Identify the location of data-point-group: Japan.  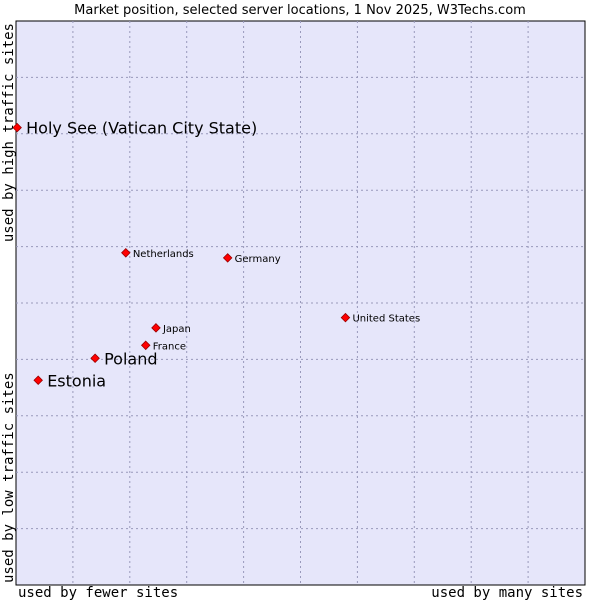
(171, 329).